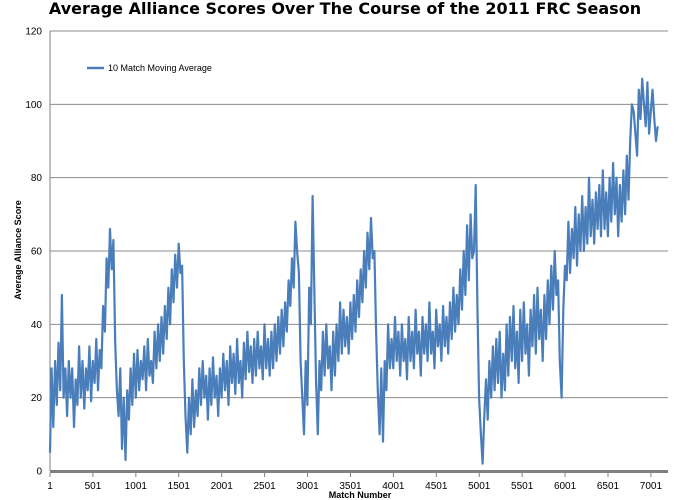  Describe the element at coordinates (479, 486) in the screenshot. I see `x-tick-label: 5001` at that location.